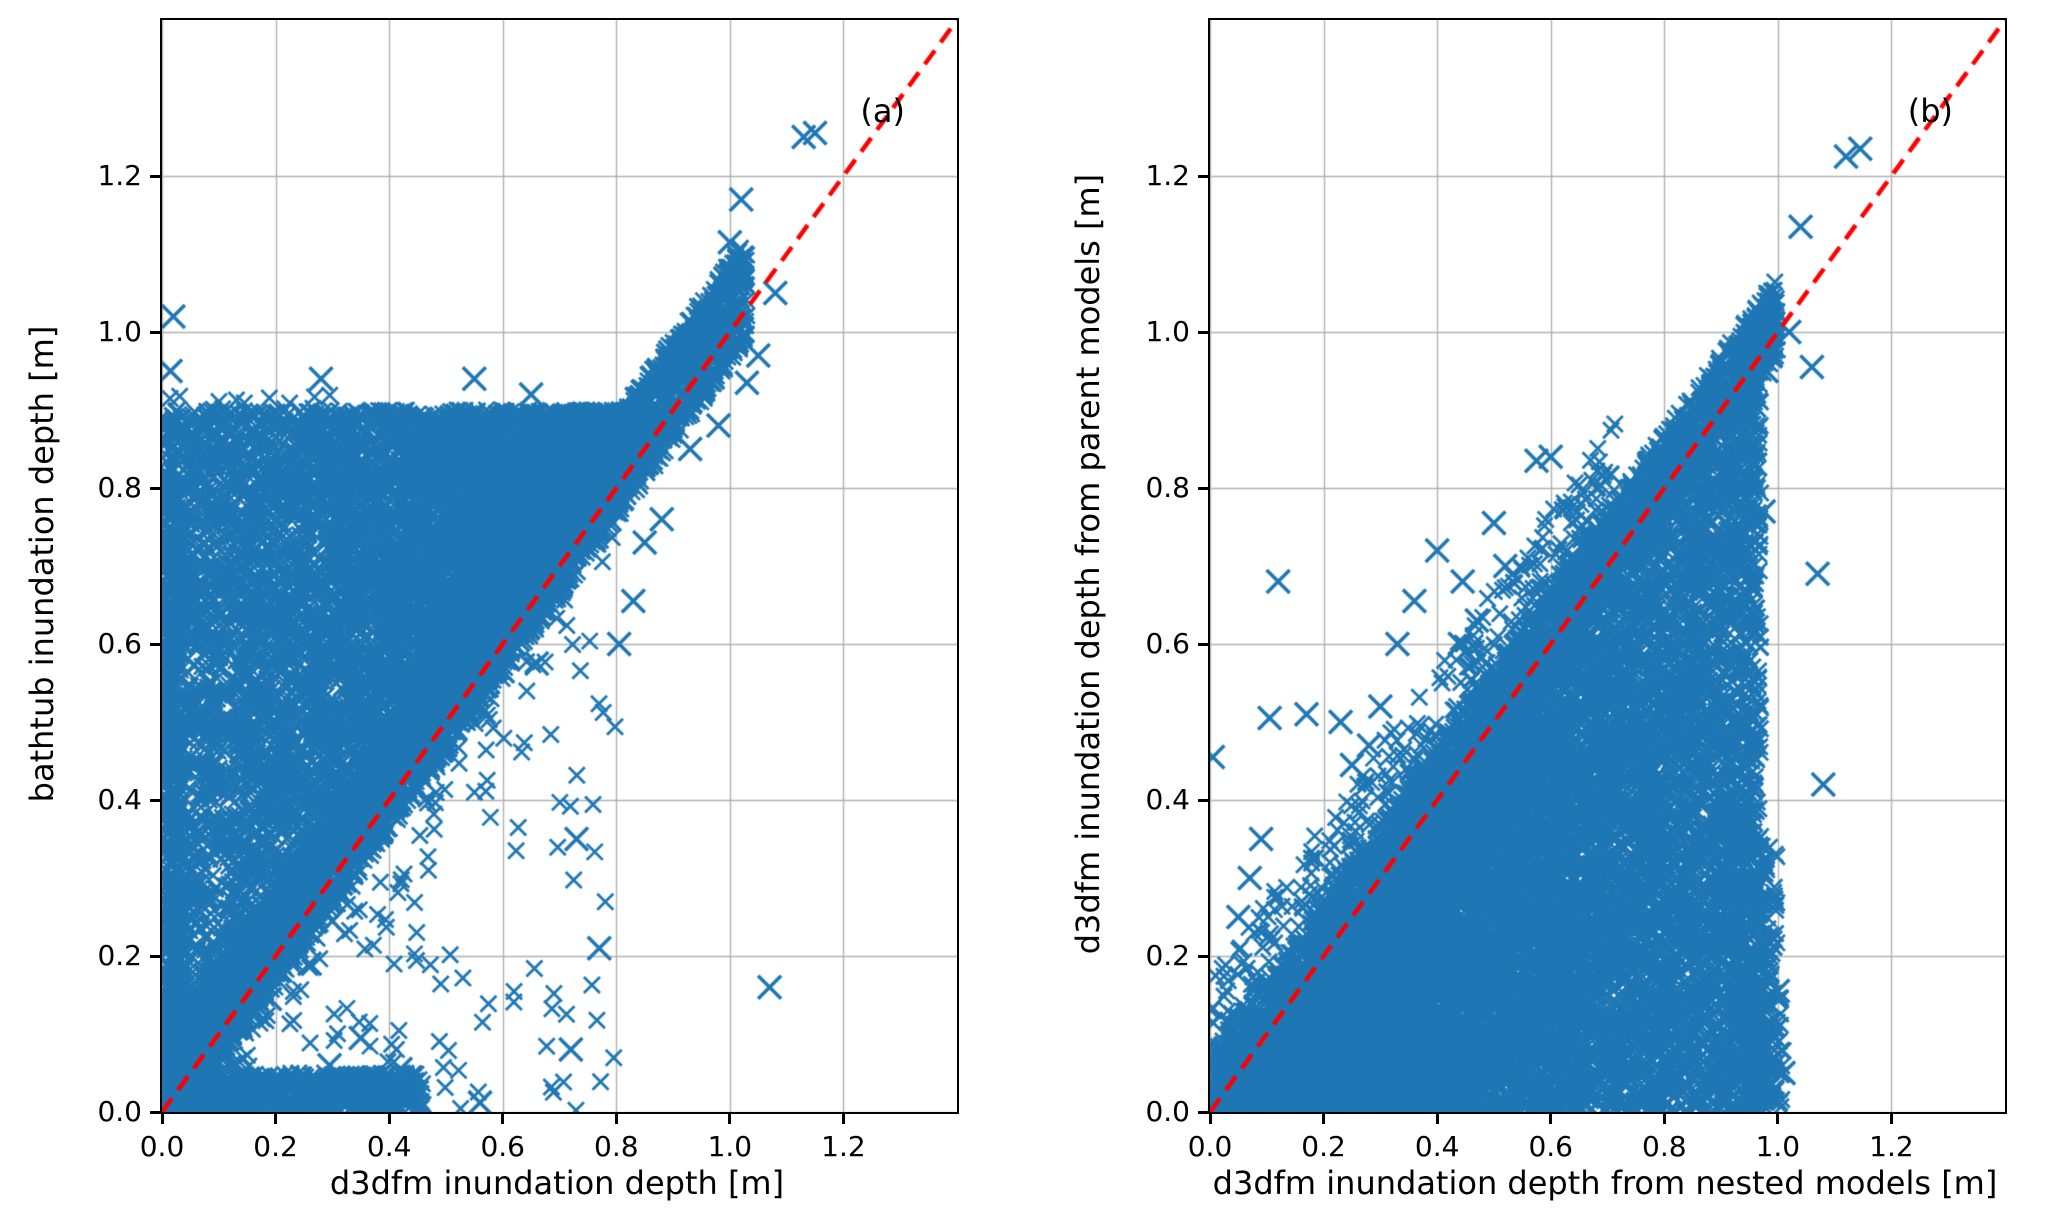  What do you see at coordinates (1930, 111) in the screenshot?
I see `panel-b-label: (b)` at bounding box center [1930, 111].